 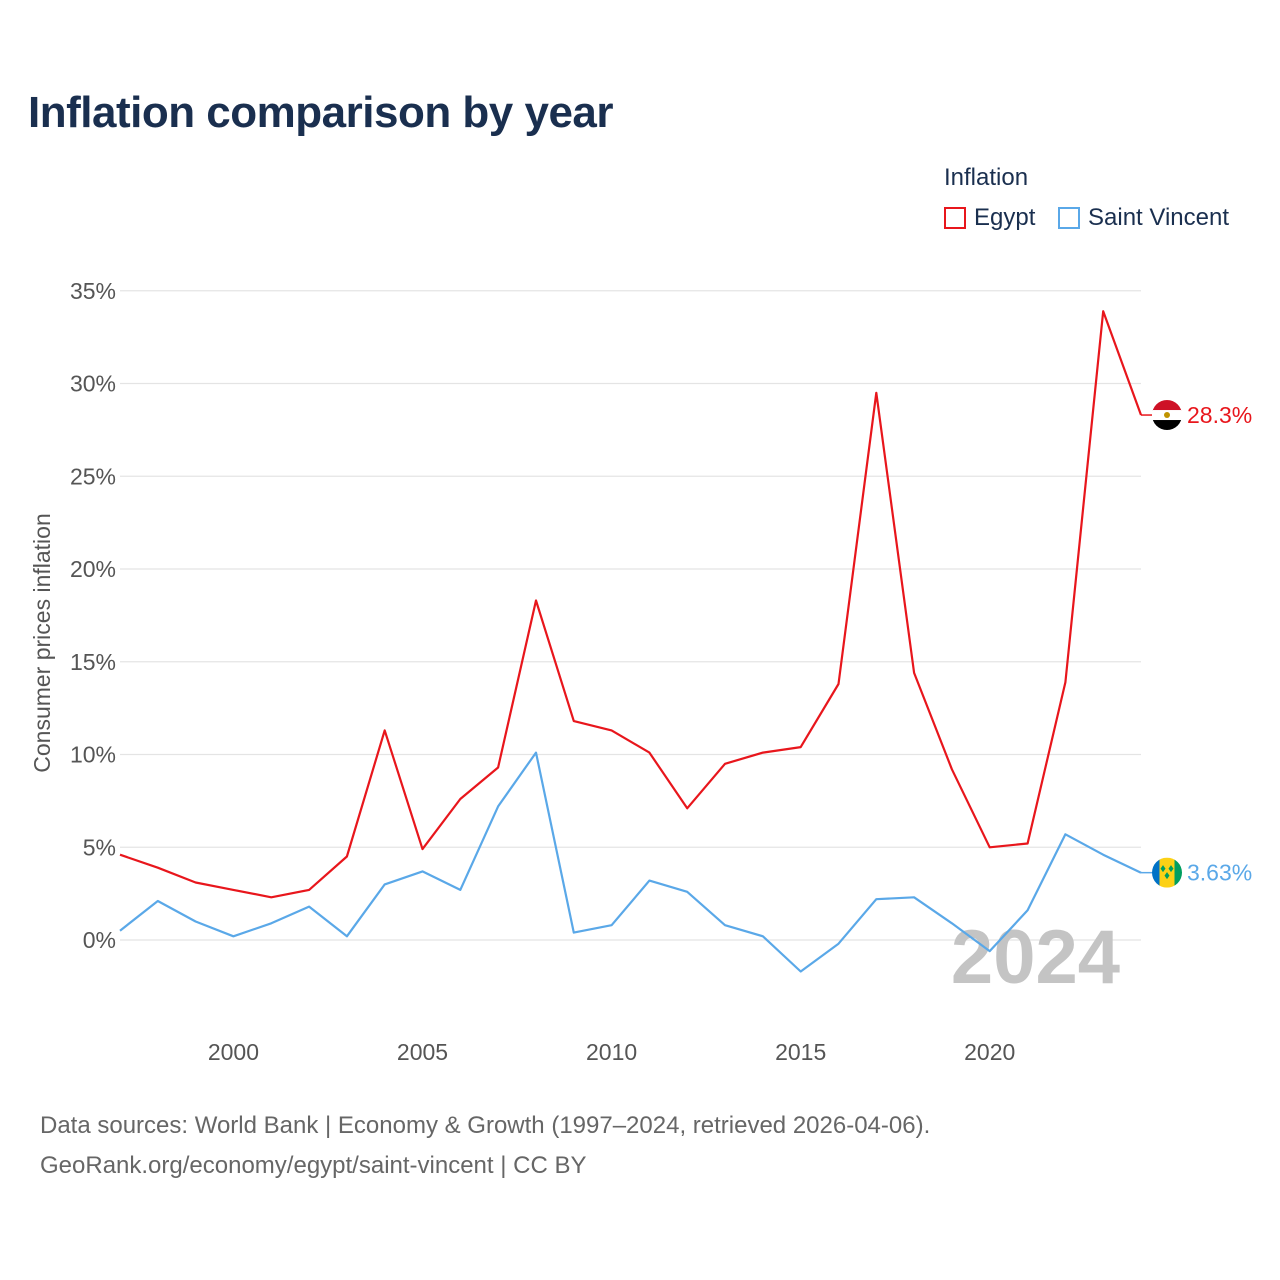 I want to click on x-tick-label: 2020, so click(x=989, y=1052).